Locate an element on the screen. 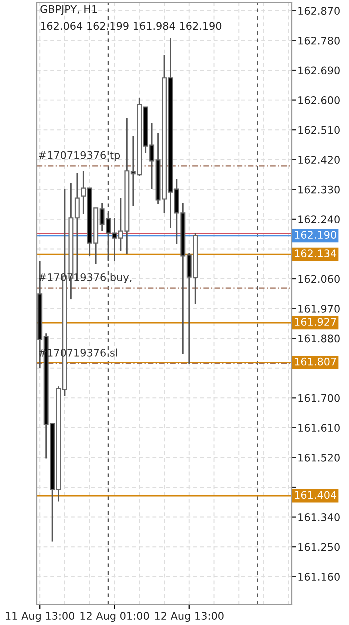 Image resolution: width=349 pixels, height=625 pixels. y-tick-label: 162.240 is located at coordinates (319, 220).